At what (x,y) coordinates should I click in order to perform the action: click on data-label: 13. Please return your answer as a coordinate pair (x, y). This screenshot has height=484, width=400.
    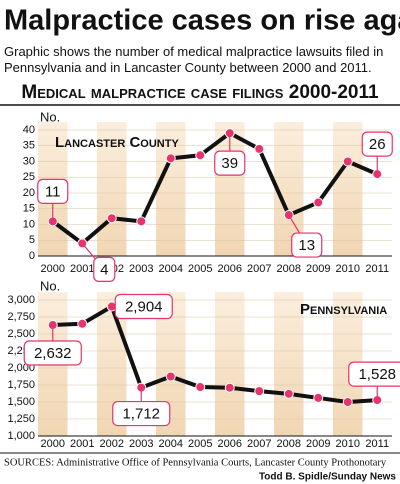
    Looking at the image, I should click on (306, 245).